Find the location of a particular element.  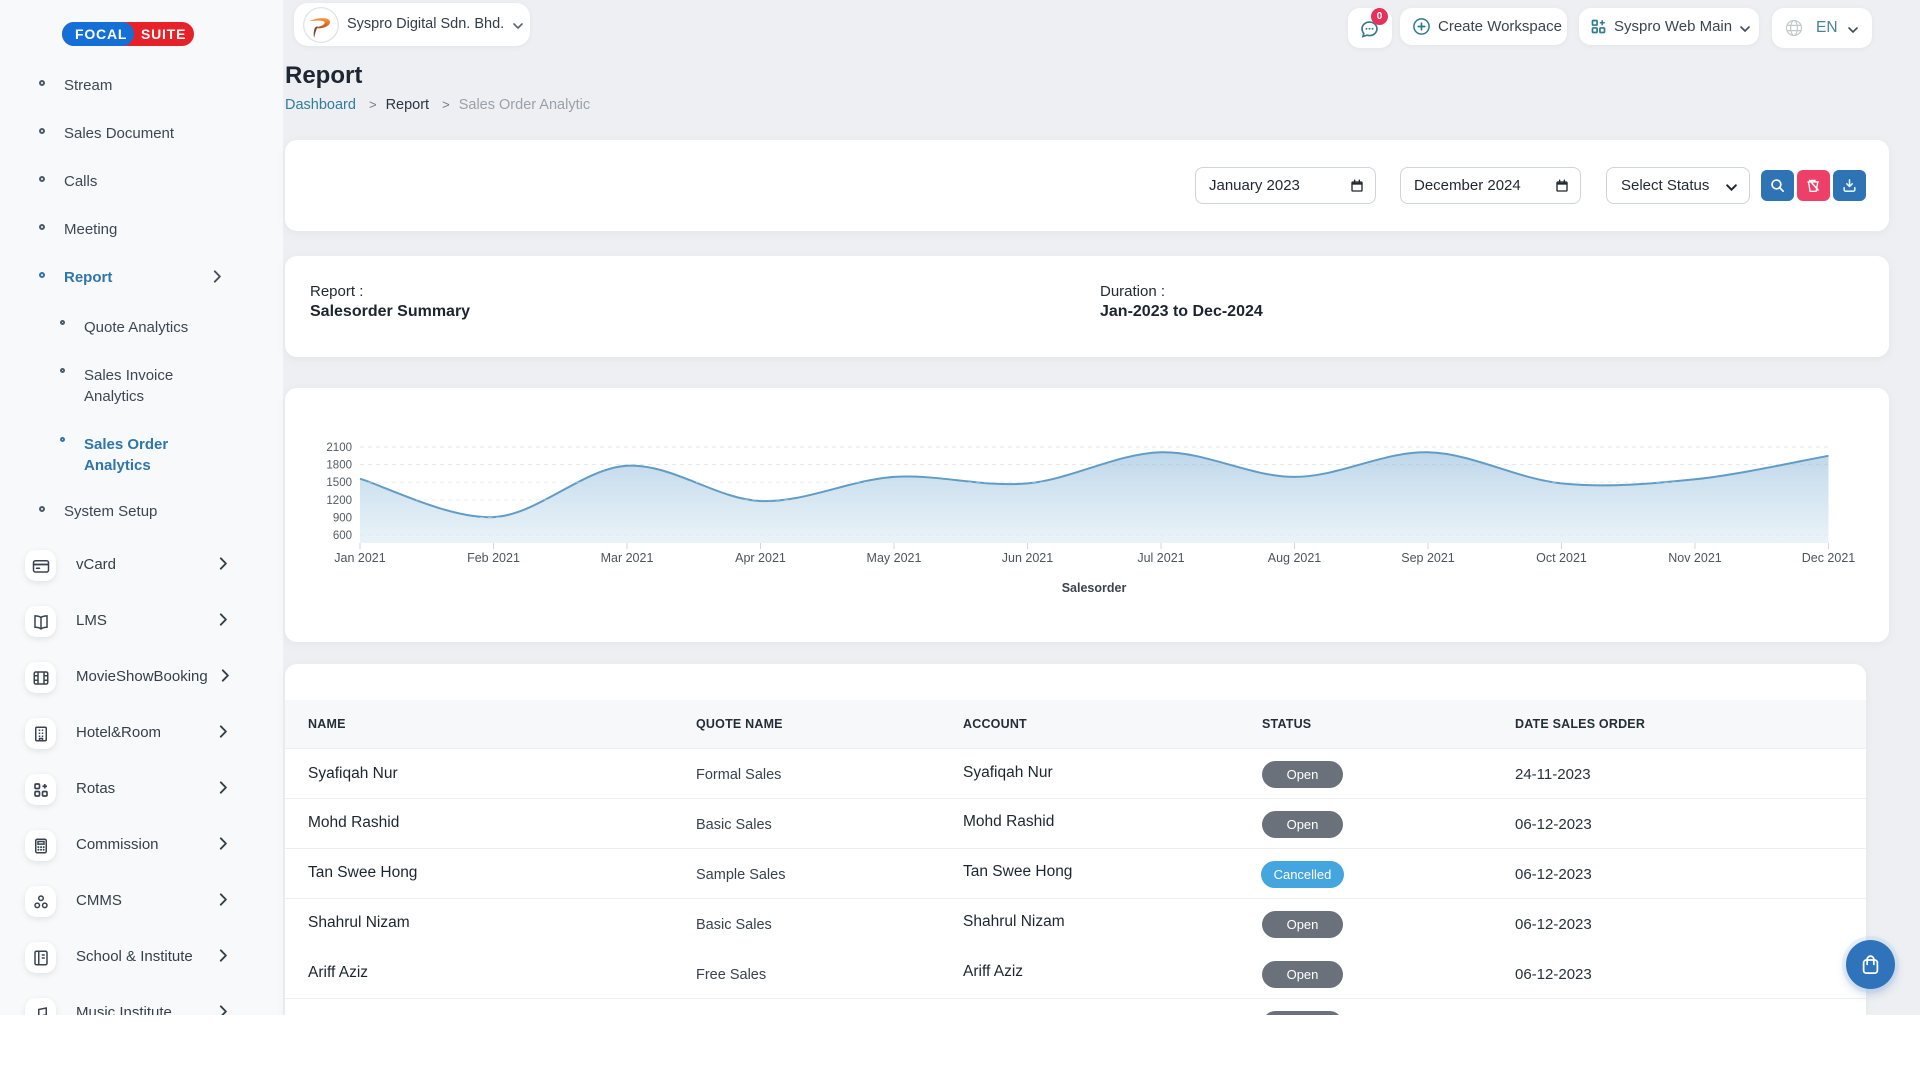

svg-text: Oct 2021 is located at coordinates (1561, 558).